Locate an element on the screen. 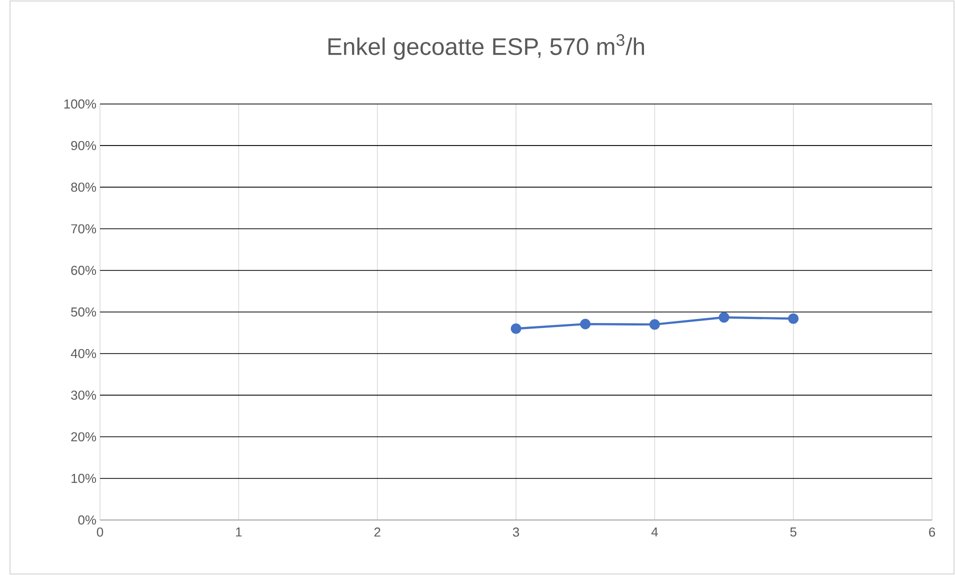  x-tick-label: 3 is located at coordinates (516, 532).